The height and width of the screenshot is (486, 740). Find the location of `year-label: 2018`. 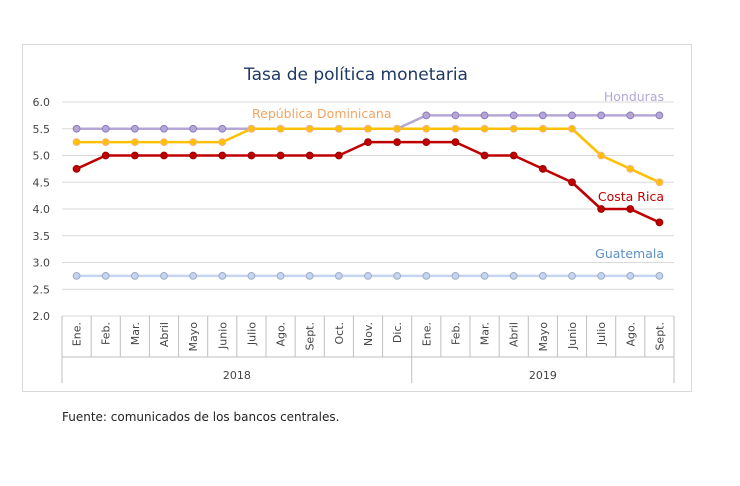

year-label: 2018 is located at coordinates (237, 375).